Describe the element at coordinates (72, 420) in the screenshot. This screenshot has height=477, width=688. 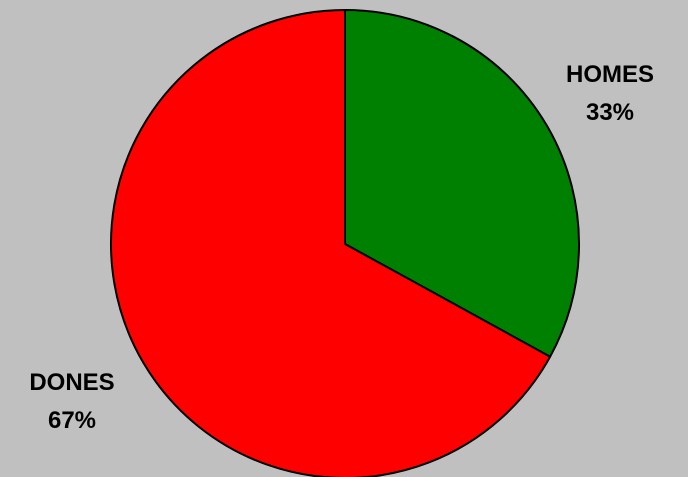
I see `slice-percent-dones: 67%` at that location.